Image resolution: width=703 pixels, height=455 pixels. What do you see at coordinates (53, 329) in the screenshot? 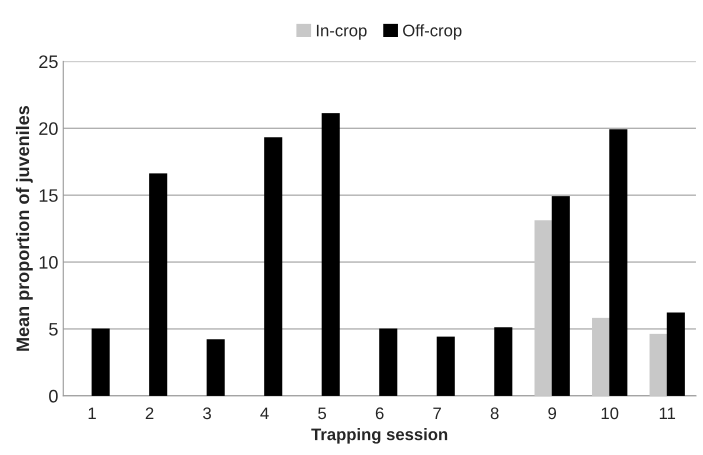
I see `y-tick-label: 5` at bounding box center [53, 329].